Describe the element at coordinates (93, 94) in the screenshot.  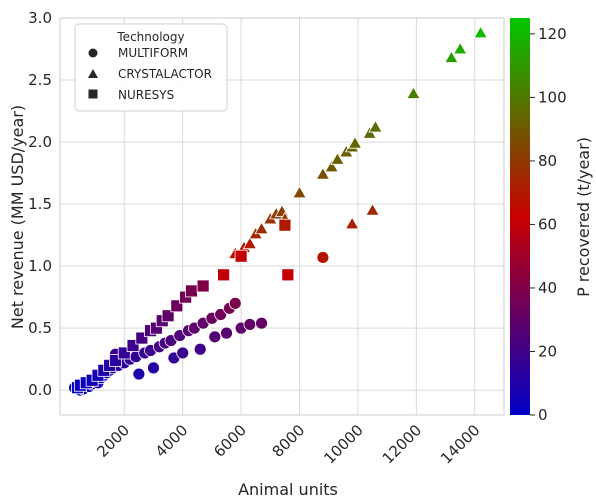
I see `legend-square-marker` at that location.